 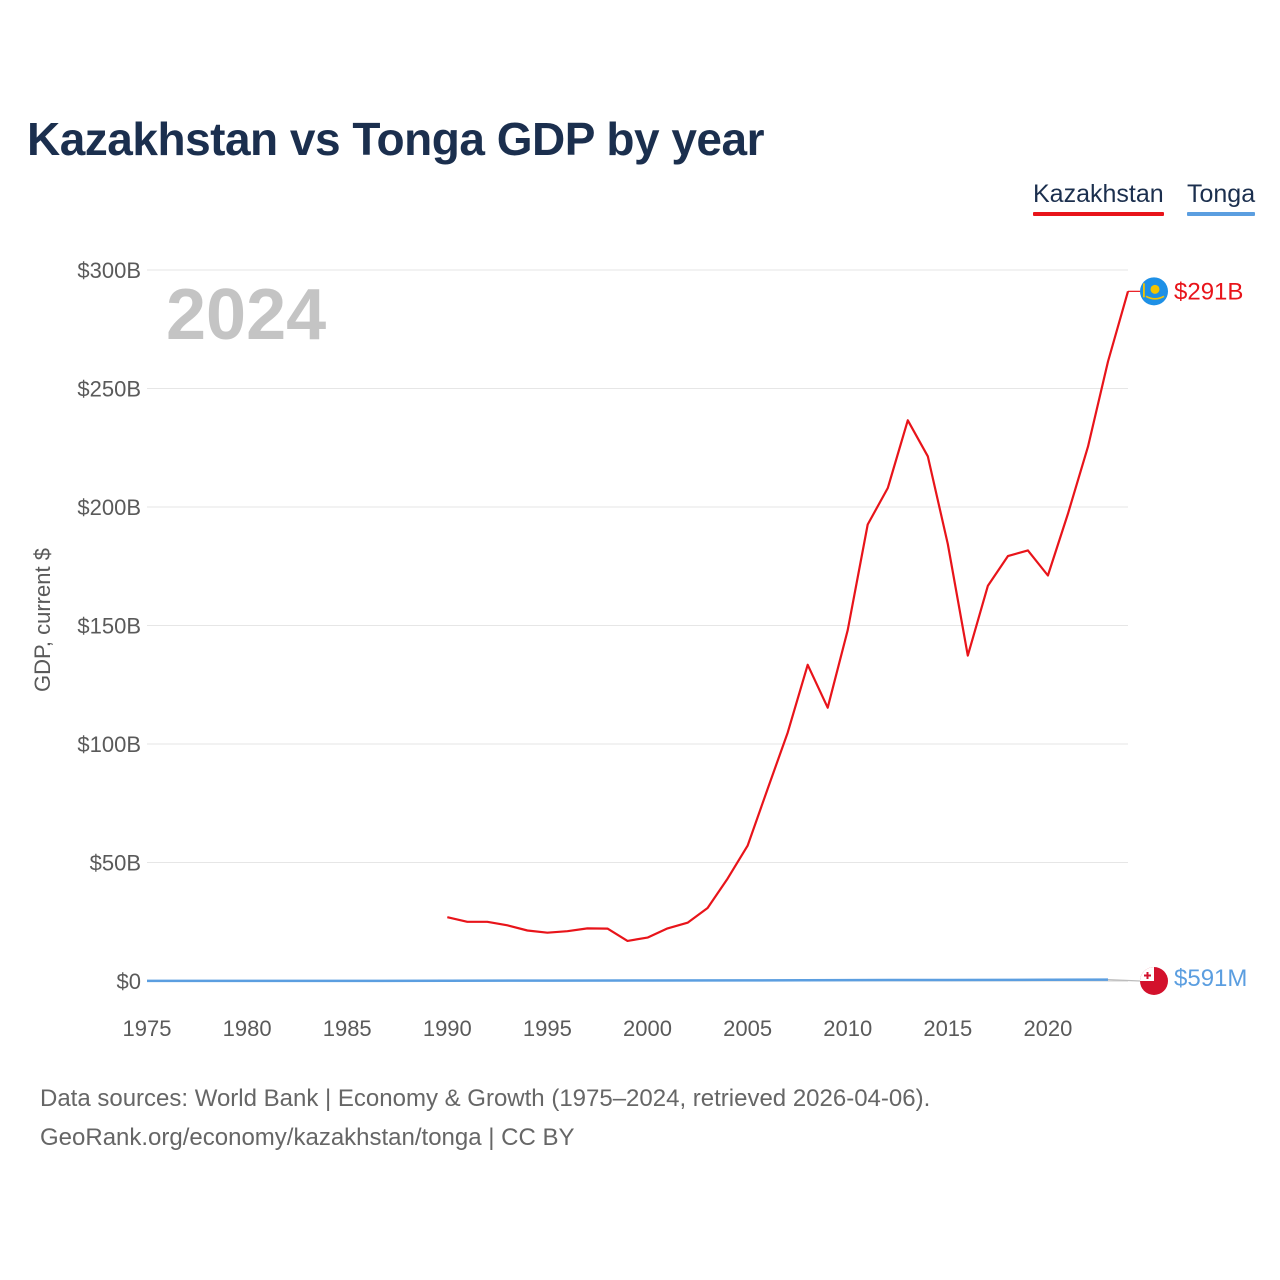 I want to click on tonga-flag-icon, so click(x=1154, y=981).